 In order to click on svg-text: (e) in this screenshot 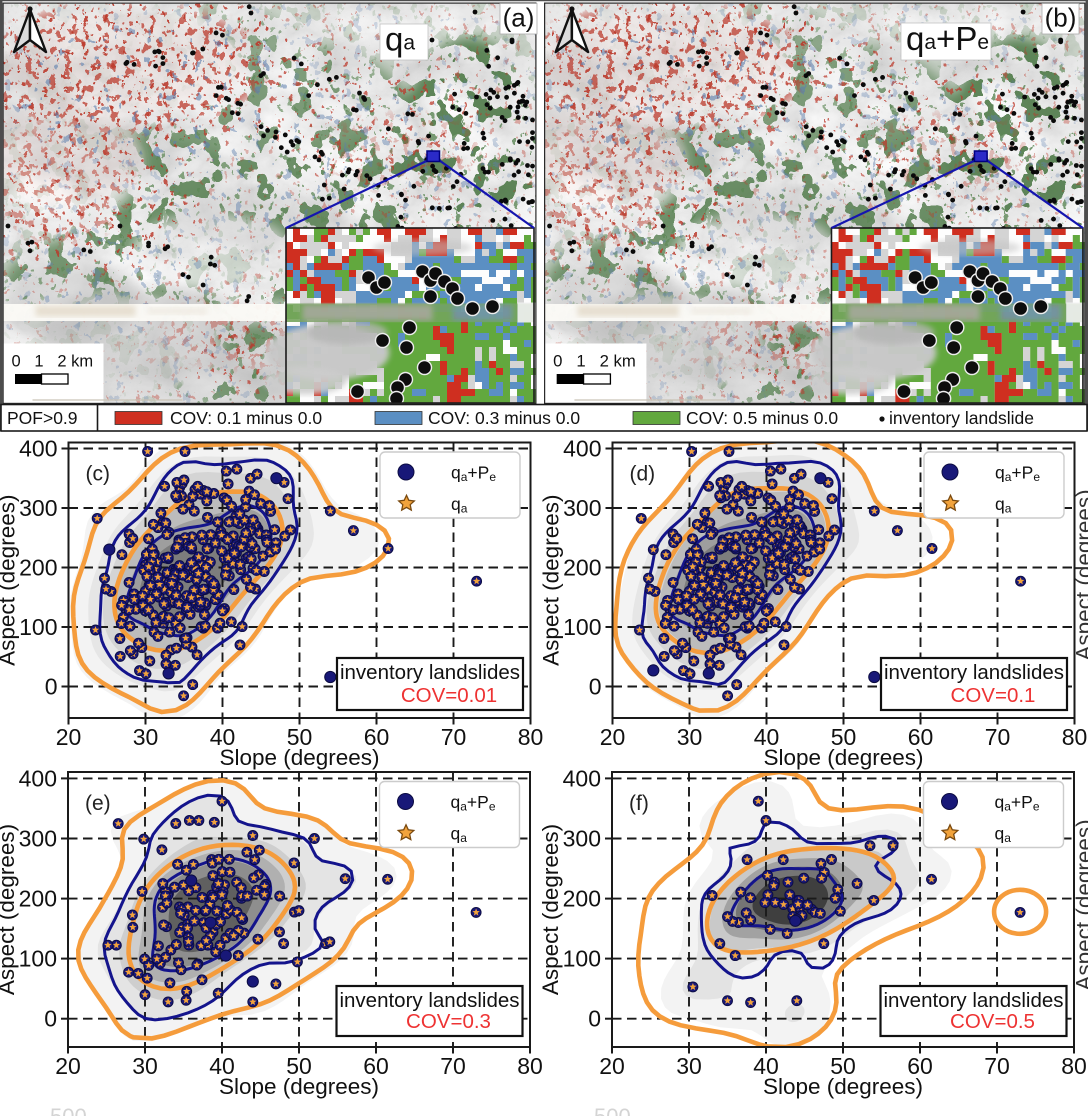, I will do `click(98, 803)`.